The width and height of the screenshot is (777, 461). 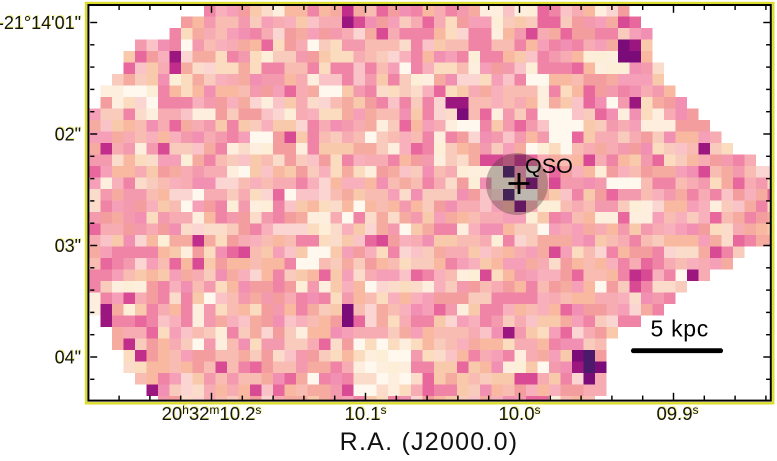 What do you see at coordinates (680, 328) in the screenshot?
I see `svg-text: 5 kpc` at bounding box center [680, 328].